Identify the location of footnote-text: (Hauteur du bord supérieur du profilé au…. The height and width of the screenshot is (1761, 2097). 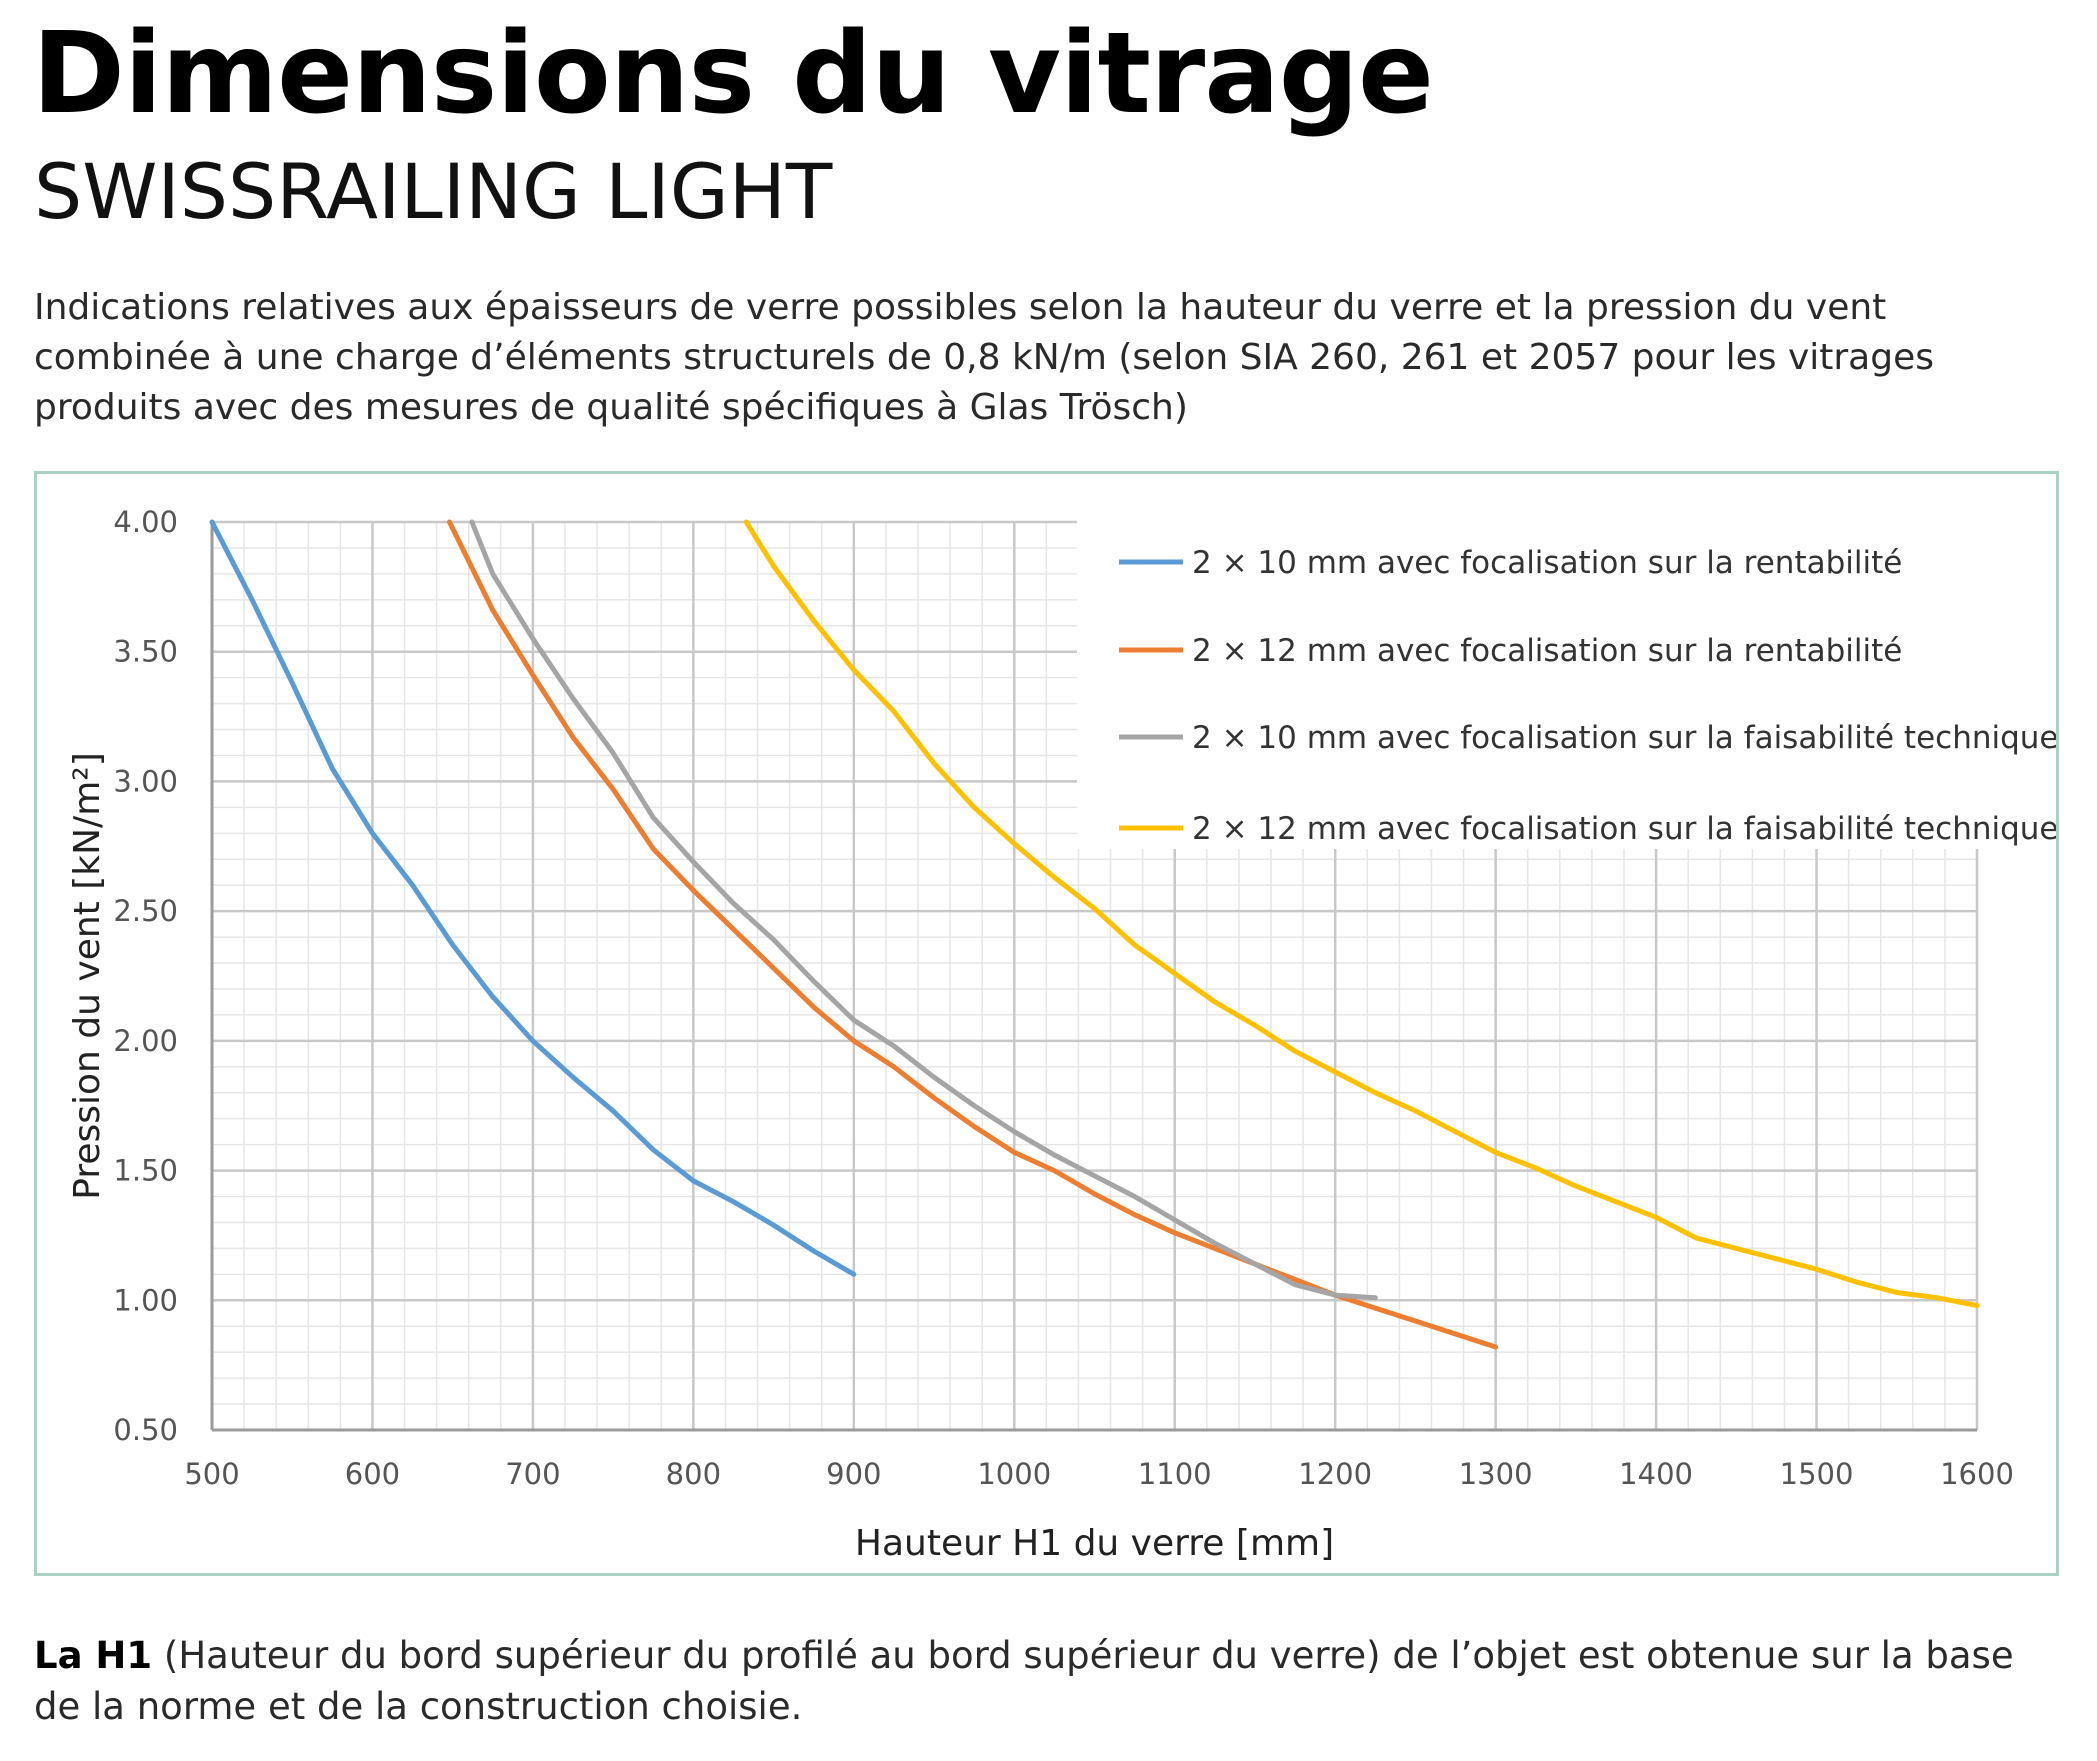
(1024, 1681).